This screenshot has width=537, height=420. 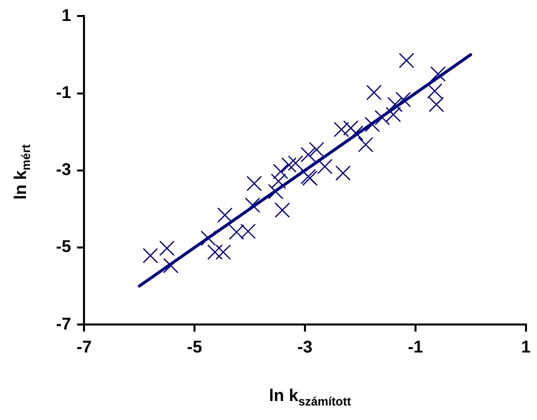 What do you see at coordinates (310, 397) in the screenshot?
I see `x-axis-title: ln k$_{számított}$` at bounding box center [310, 397].